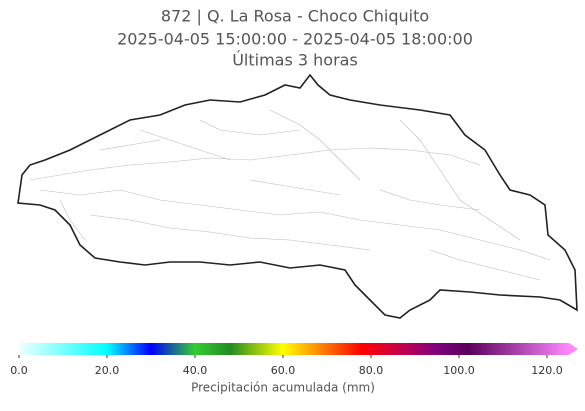  Describe the element at coordinates (295, 60) in the screenshot. I see `title-line: Últimas 3 horas` at that location.